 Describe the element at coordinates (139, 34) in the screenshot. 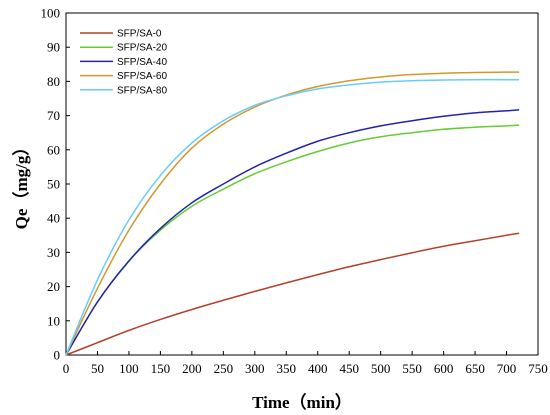

I see `legend-label: SFP/SA-0` at that location.